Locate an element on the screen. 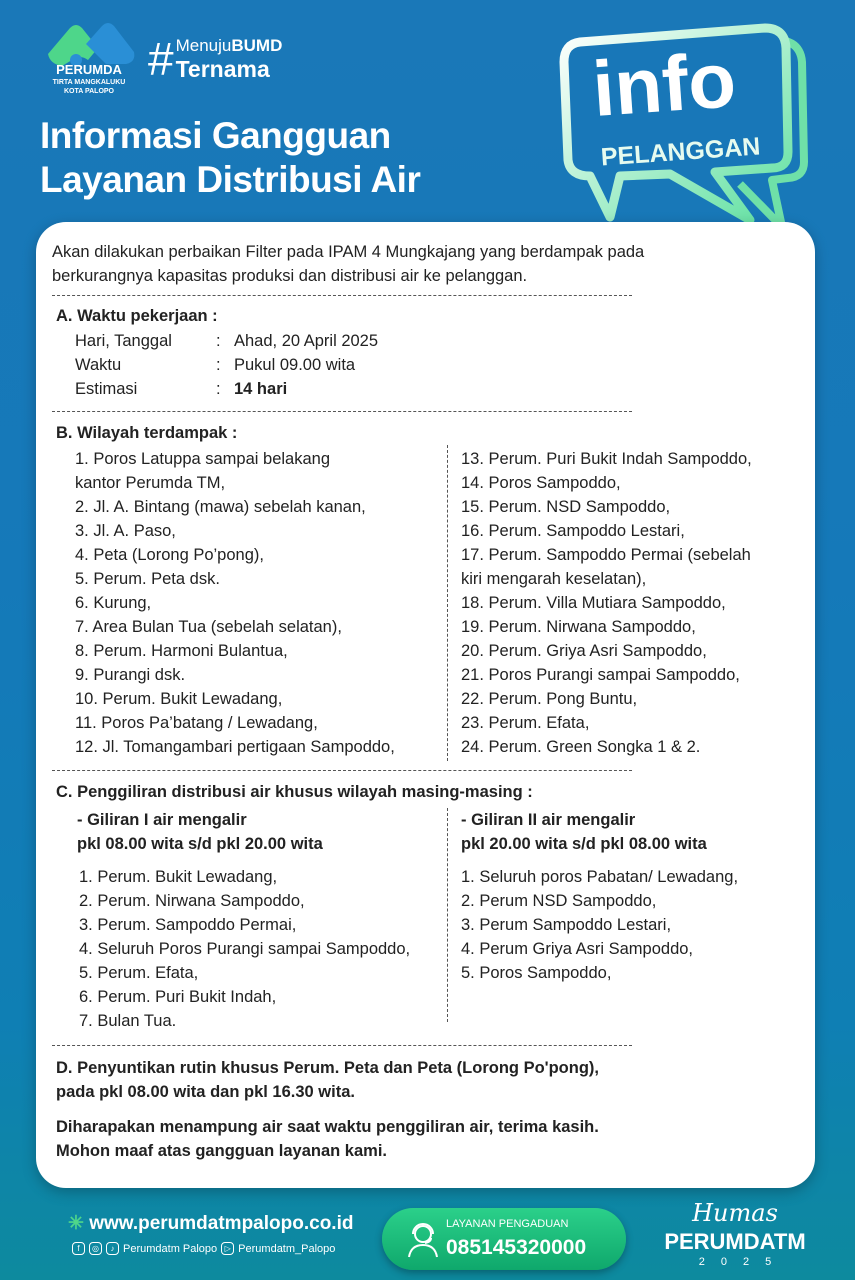 Image resolution: width=855 pixels, height=1280 pixels. youtube-handle: Perumdatm_Palopo is located at coordinates (287, 1248).